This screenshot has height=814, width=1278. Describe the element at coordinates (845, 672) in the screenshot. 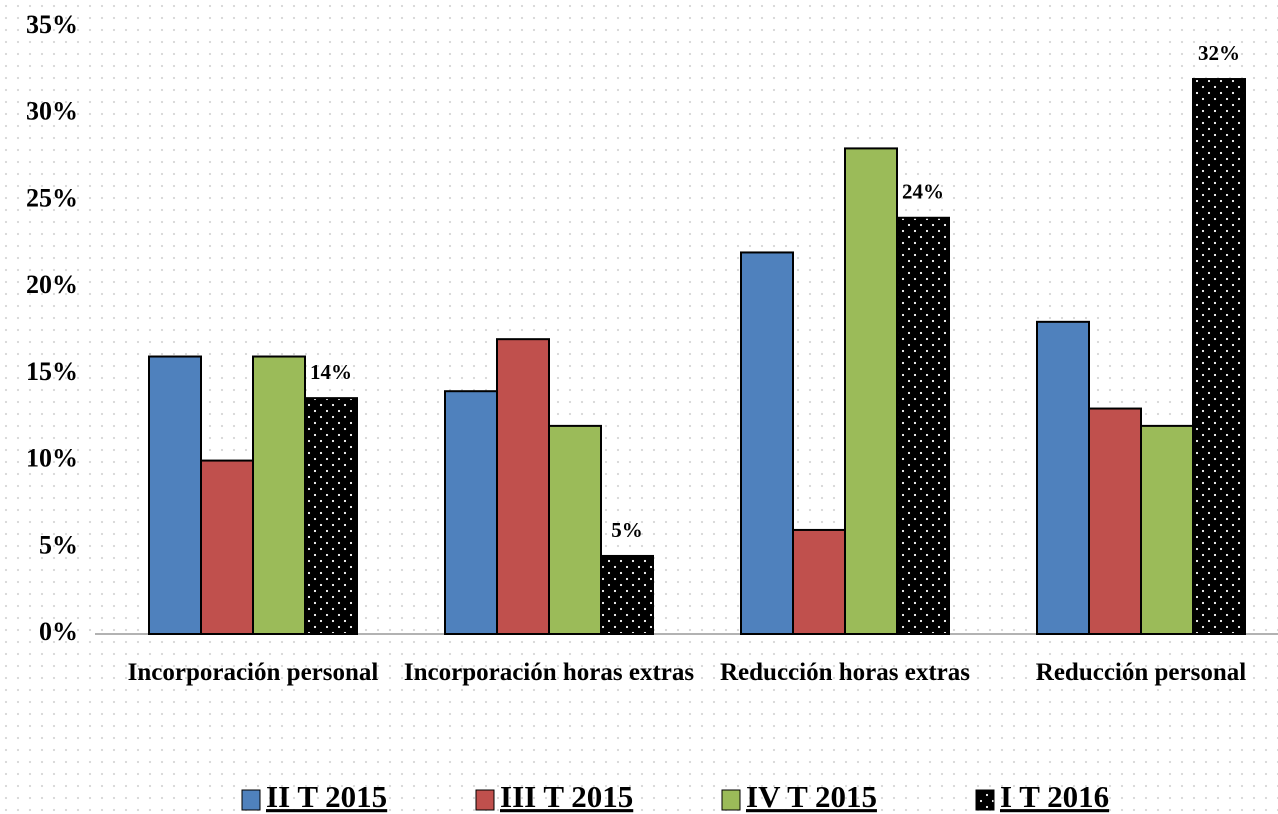

I see `x-tick-label: Reducción horas extras` at that location.